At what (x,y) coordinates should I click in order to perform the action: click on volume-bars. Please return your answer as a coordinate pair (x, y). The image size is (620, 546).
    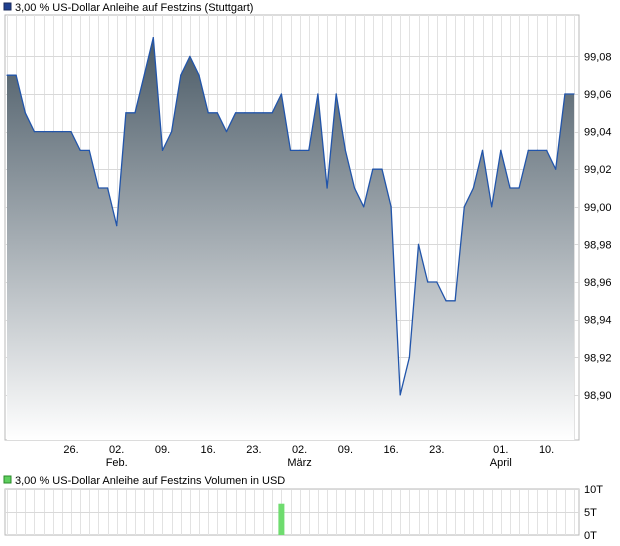
    Looking at the image, I should click on (281, 519).